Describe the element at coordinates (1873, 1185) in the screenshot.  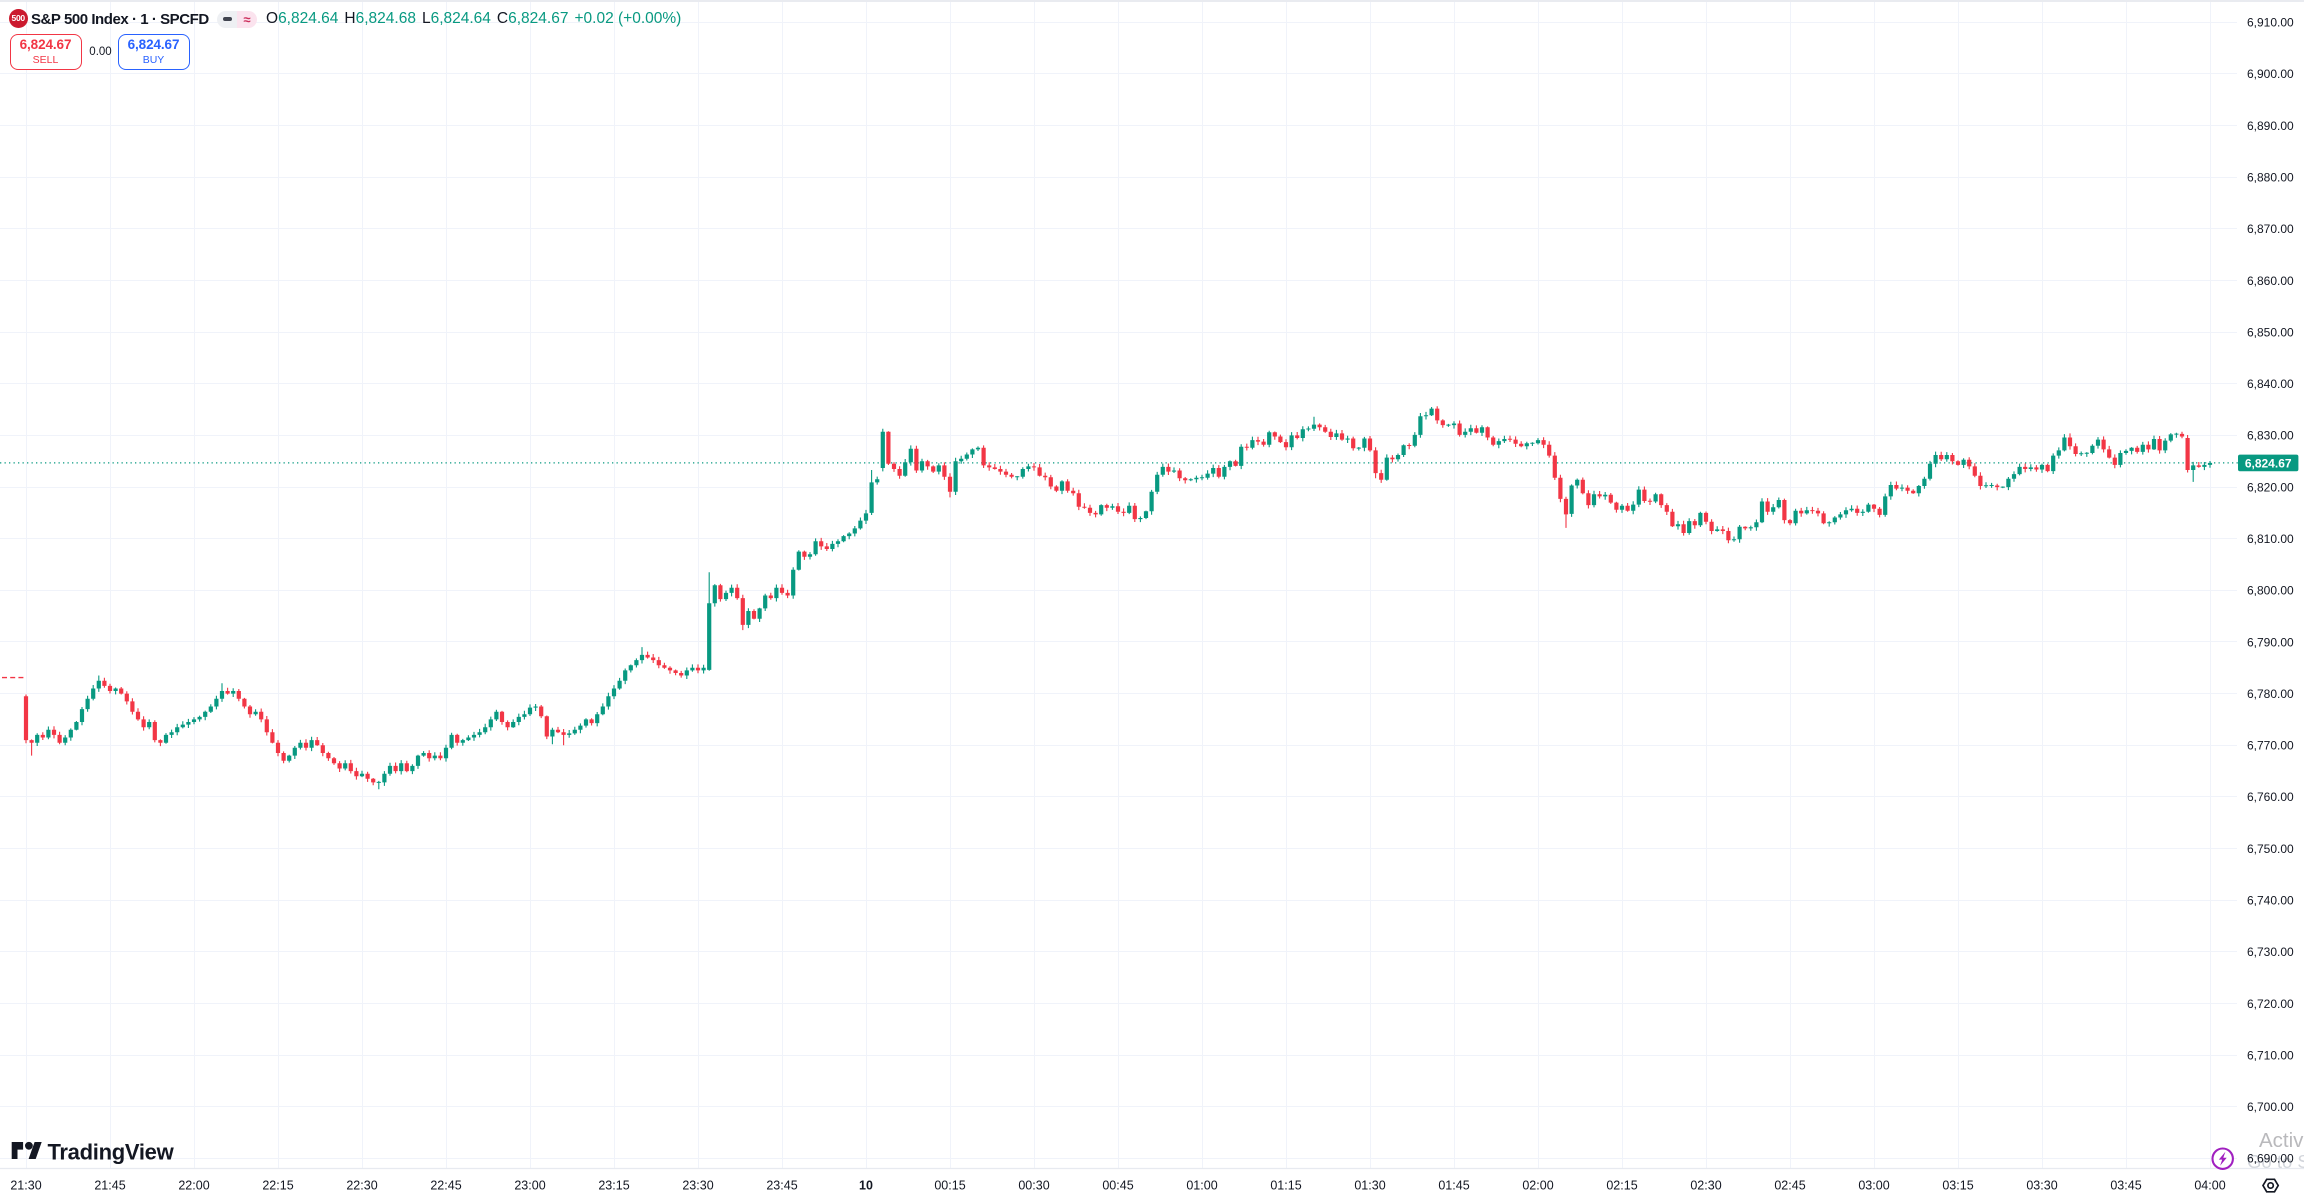
I see `svg-text: 03:00` at that location.